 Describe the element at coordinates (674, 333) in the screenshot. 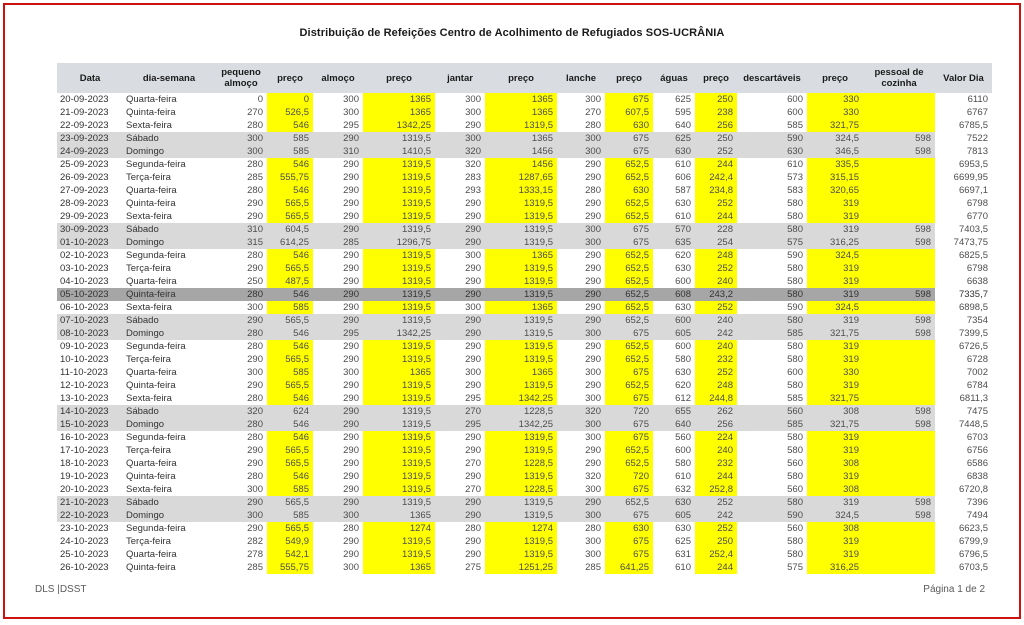

I see `cell-water-qty: 605` at that location.